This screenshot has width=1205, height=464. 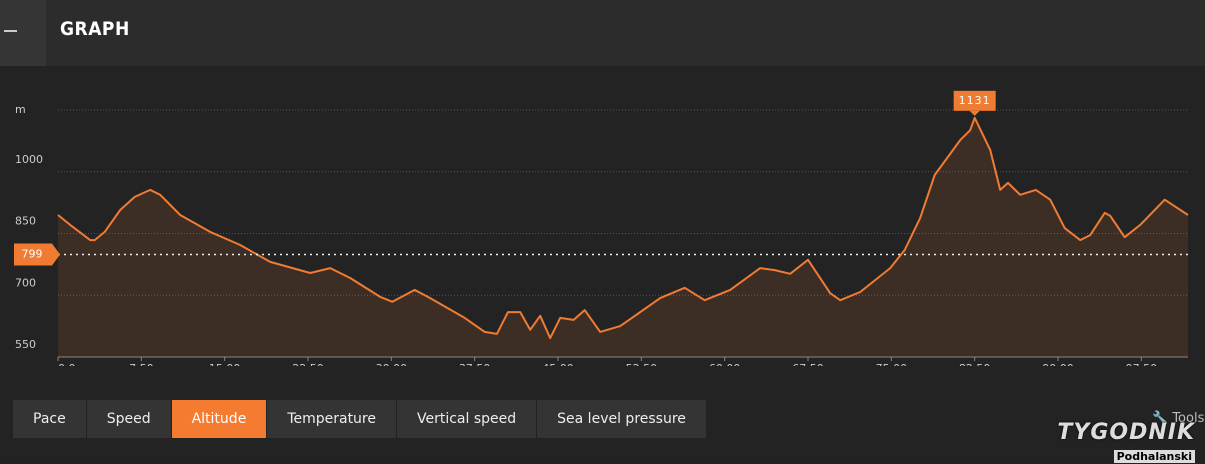 What do you see at coordinates (1058, 364) in the screenshot?
I see `x-tick-label: 90.00` at bounding box center [1058, 364].